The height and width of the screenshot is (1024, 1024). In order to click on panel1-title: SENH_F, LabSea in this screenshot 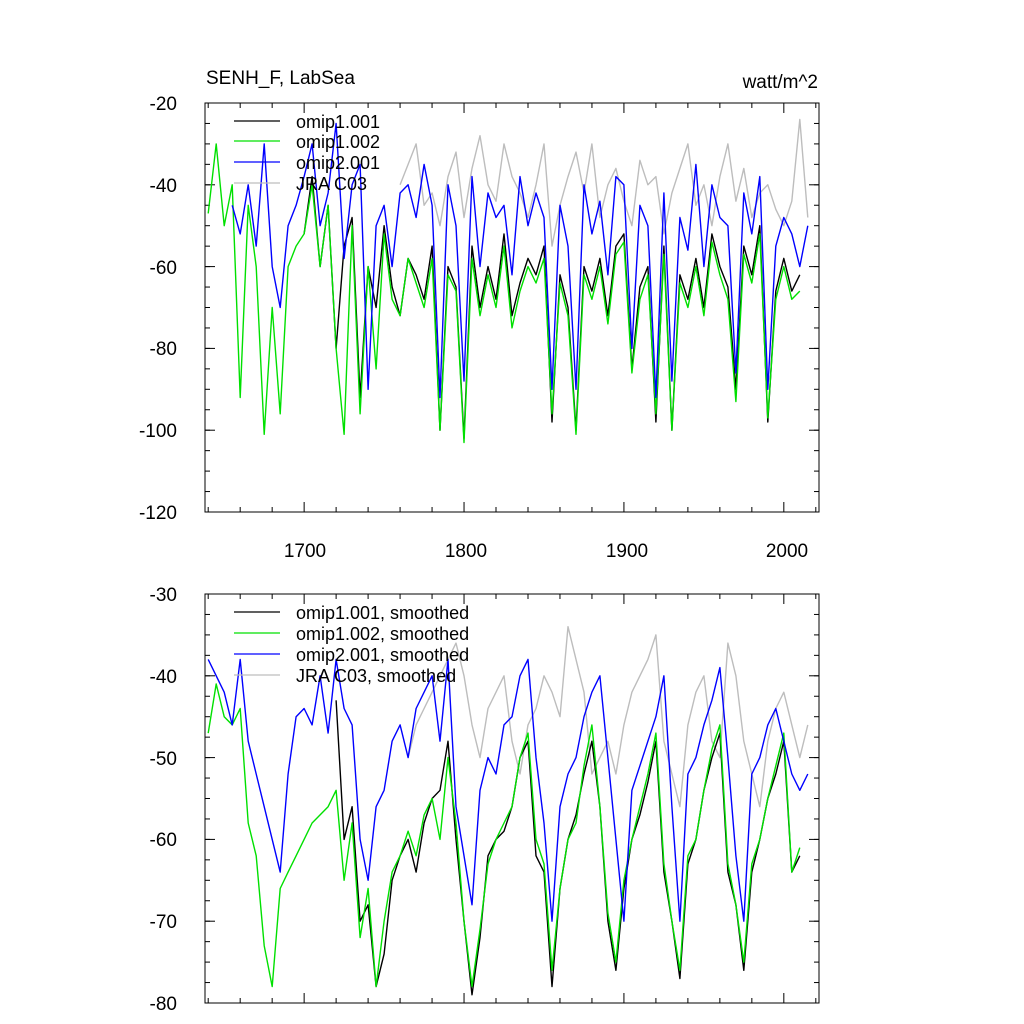, I will do `click(280, 78)`.